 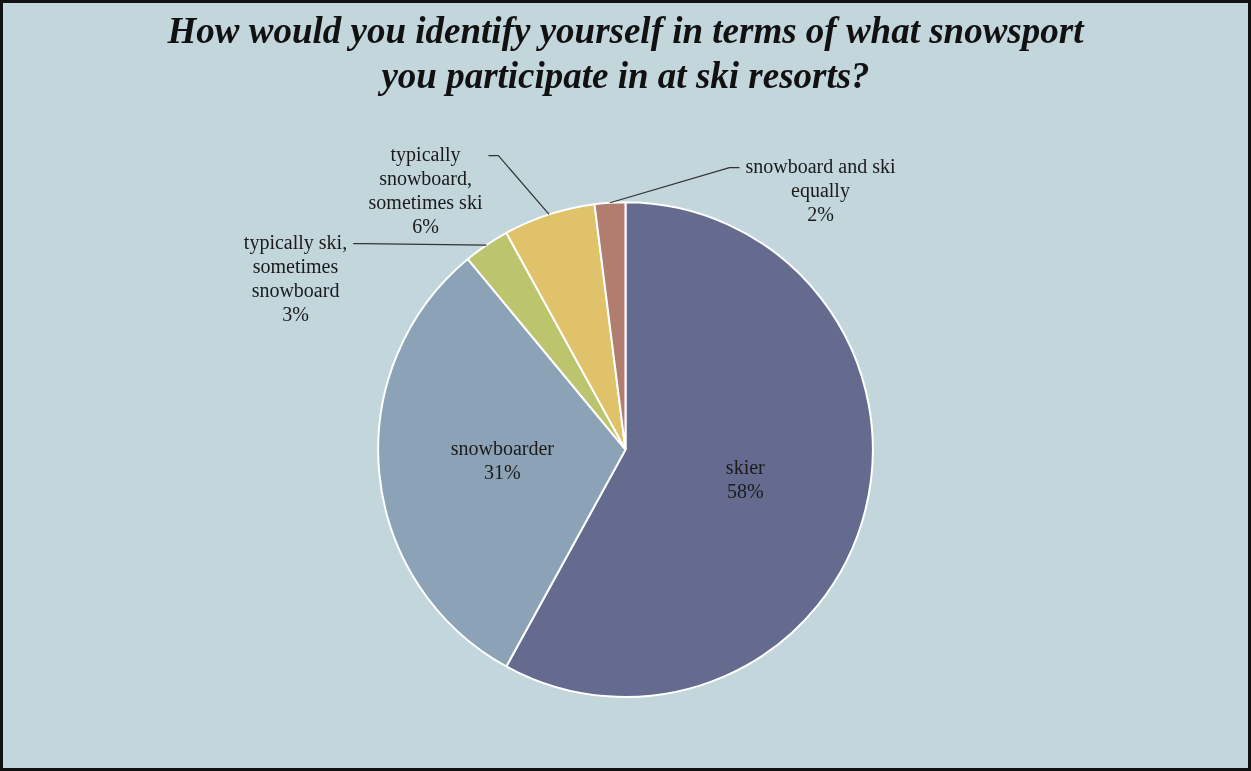 I want to click on data-label: 6%, so click(x=425, y=225).